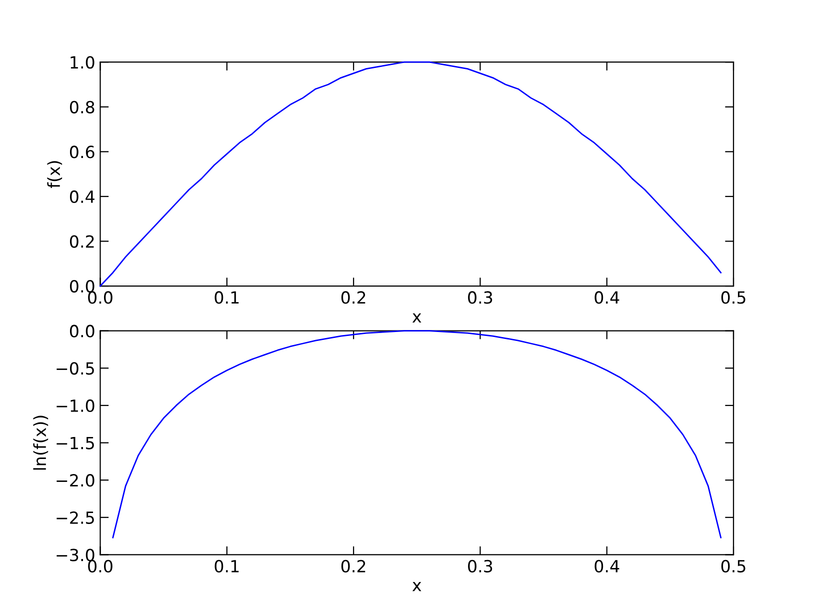  Describe the element at coordinates (82, 197) in the screenshot. I see `y-tick-label: 0.4` at that location.